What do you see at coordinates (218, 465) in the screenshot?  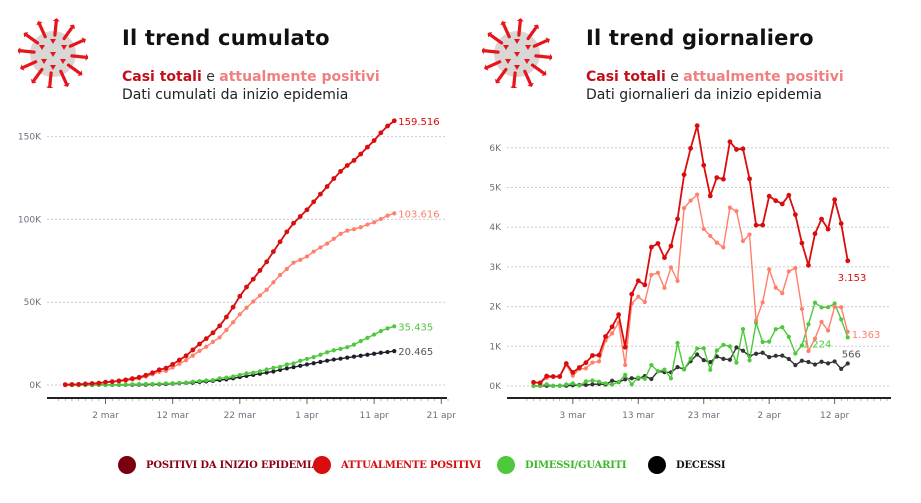 I see `legend-item-positivi-inizio: POSITIVI DA INIZIO EPIDEMIA` at bounding box center [218, 465].